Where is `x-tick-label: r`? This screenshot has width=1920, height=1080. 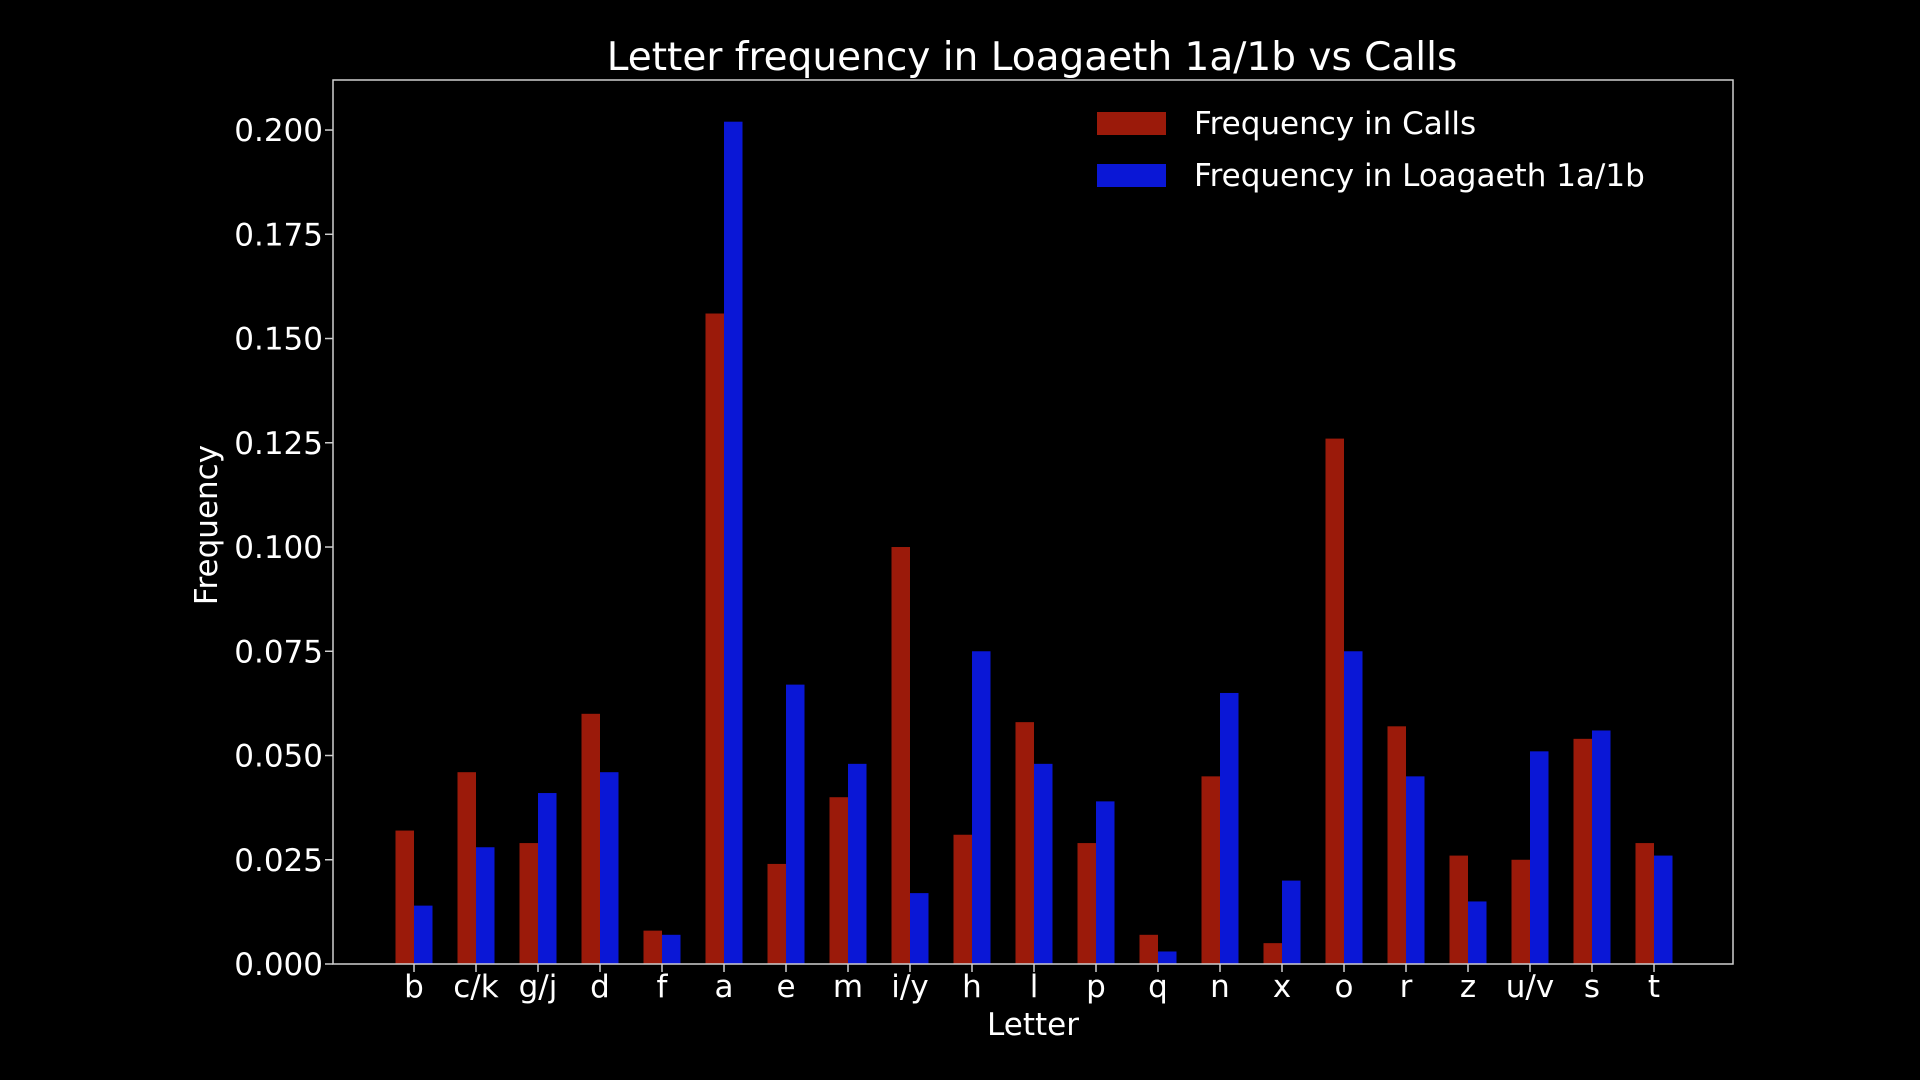 x-tick-label: r is located at coordinates (1406, 987).